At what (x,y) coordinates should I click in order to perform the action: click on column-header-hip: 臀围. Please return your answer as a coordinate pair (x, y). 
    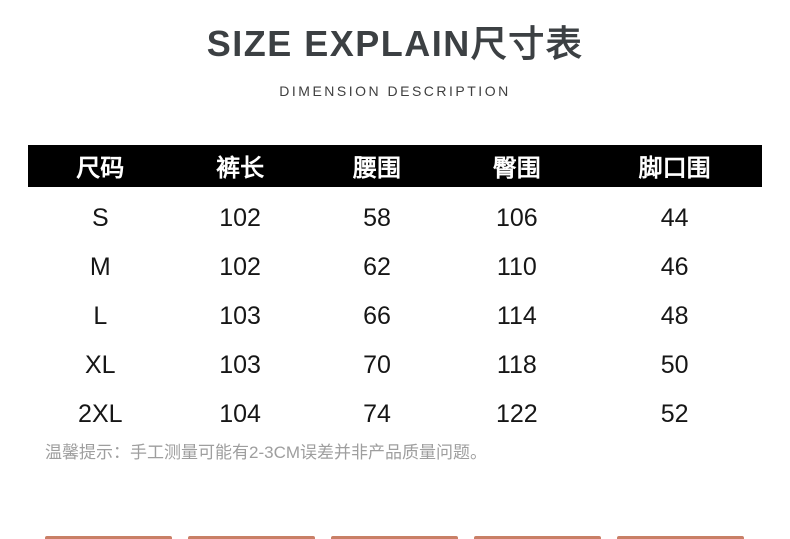
    Looking at the image, I should click on (516, 169).